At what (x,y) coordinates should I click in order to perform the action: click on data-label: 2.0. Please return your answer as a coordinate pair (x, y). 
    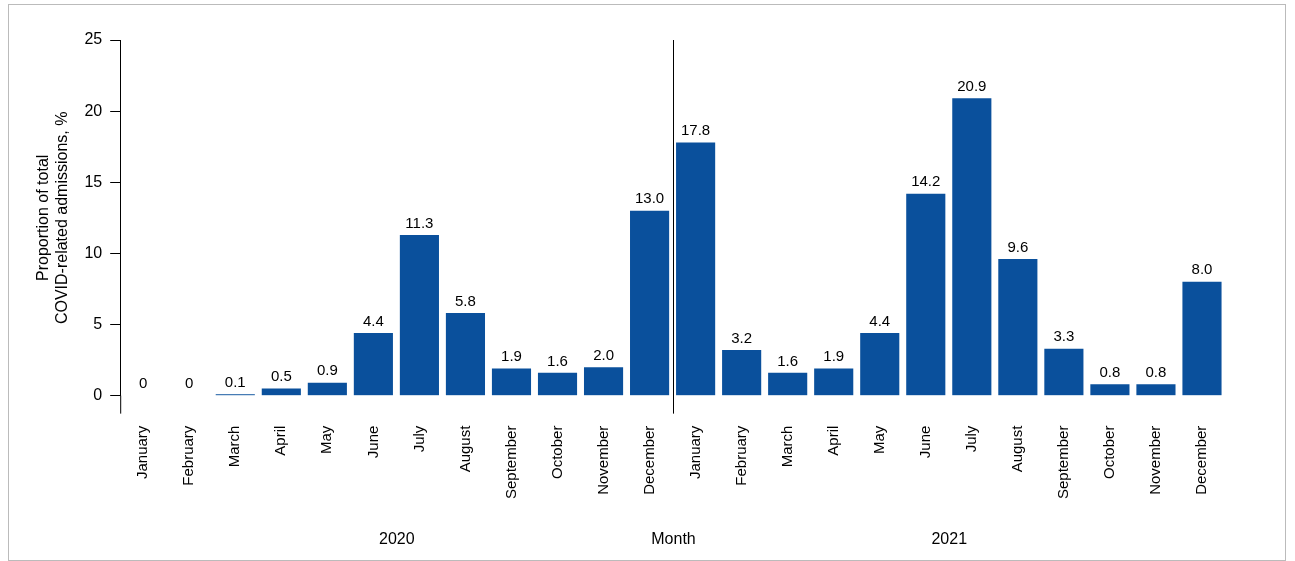
    Looking at the image, I should click on (603, 354).